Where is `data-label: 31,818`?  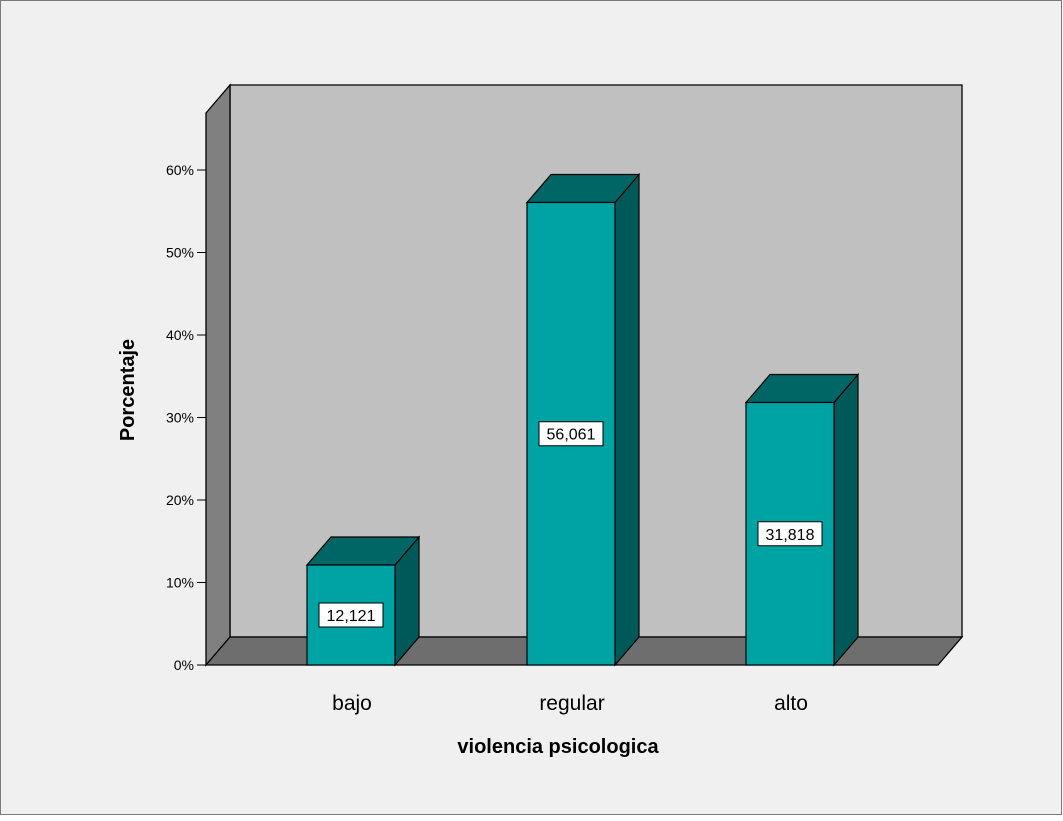 data-label: 31,818 is located at coordinates (790, 535).